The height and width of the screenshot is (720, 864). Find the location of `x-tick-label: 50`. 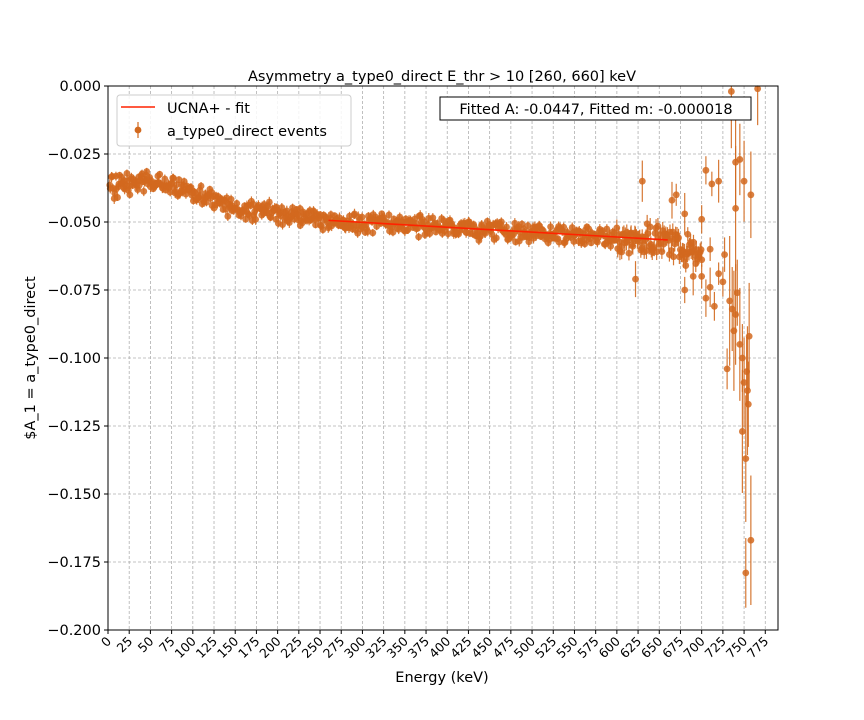

x-tick-label: 50 is located at coordinates (146, 644).